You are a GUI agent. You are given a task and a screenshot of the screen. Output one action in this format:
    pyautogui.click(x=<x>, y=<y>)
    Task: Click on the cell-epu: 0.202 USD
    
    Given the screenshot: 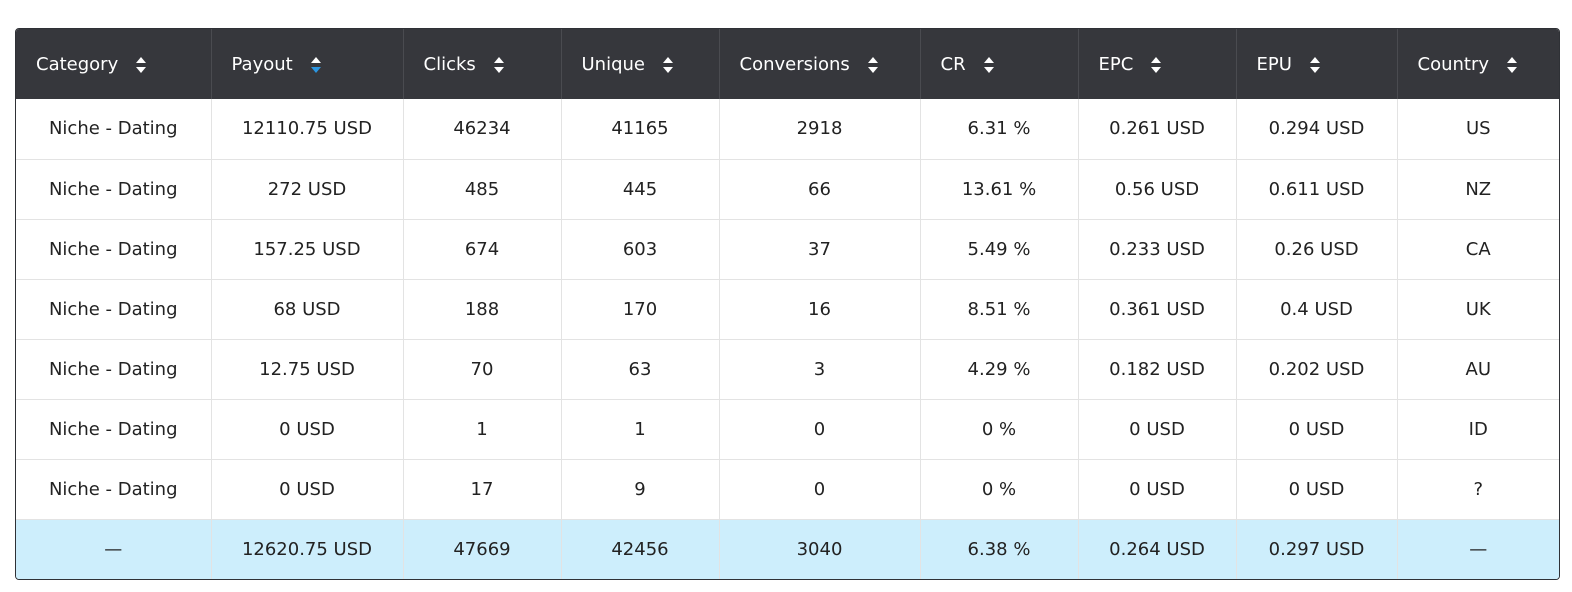 What is the action you would take?
    pyautogui.click(x=1317, y=368)
    